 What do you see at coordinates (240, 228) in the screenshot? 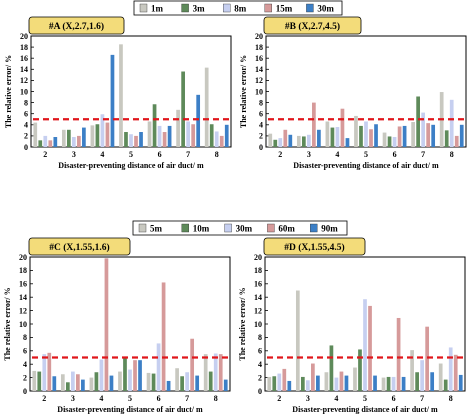
I see `legend: 5m 10m 30m 60m 90m` at bounding box center [240, 228].